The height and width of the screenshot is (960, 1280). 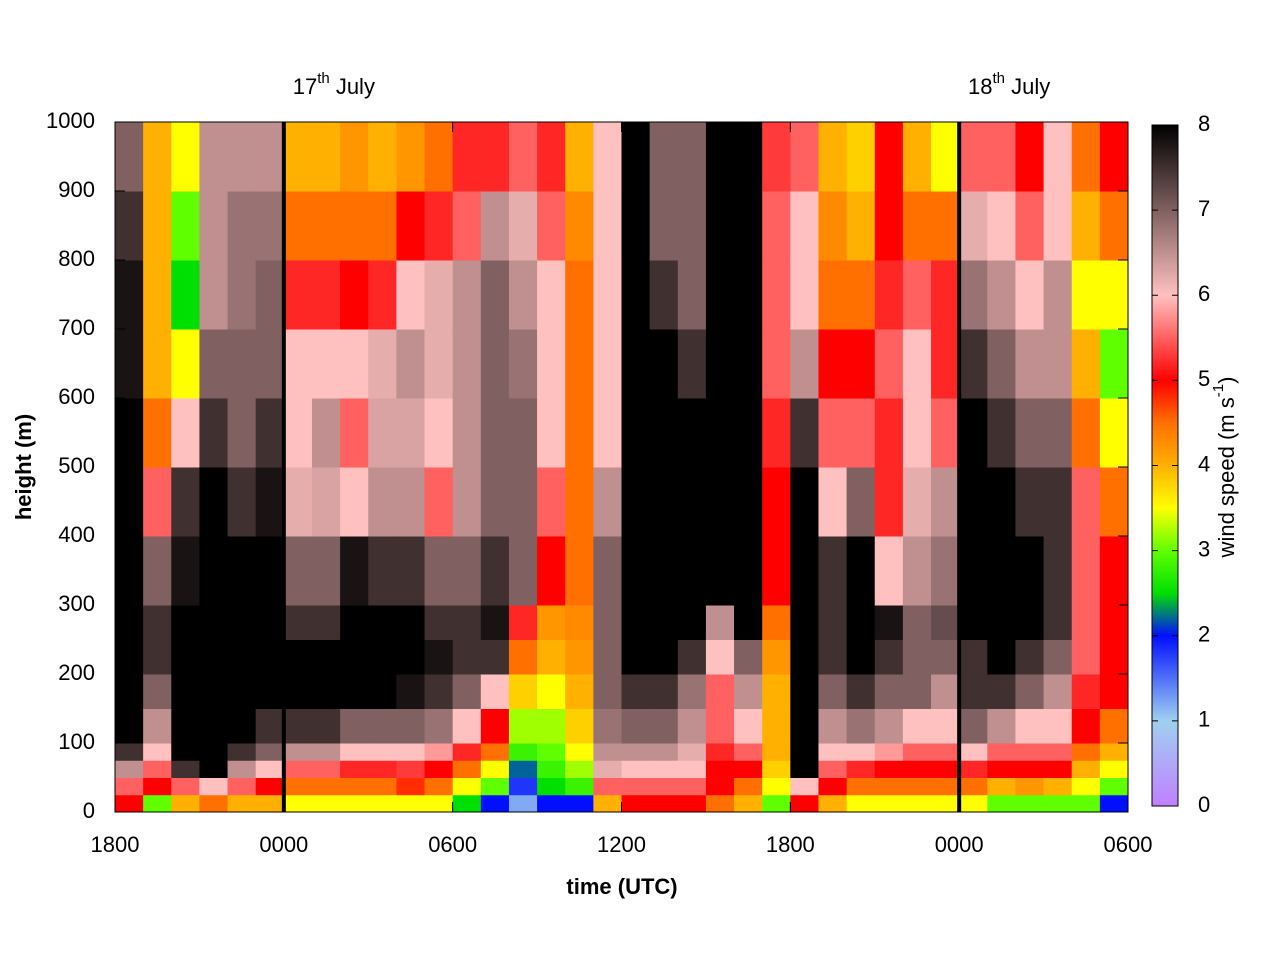 I want to click on colorbar-tick-label: 6, so click(x=1204, y=293).